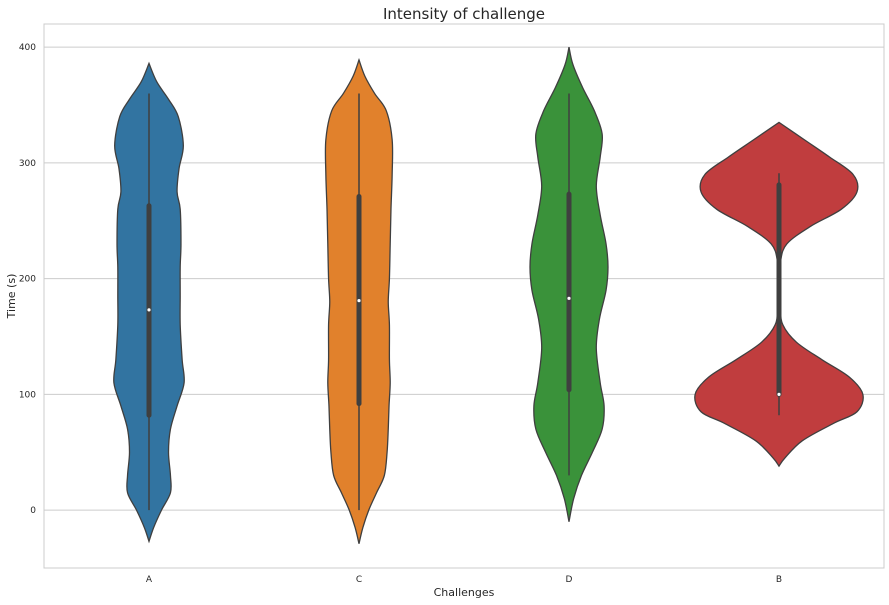  Describe the element at coordinates (33, 511) in the screenshot. I see `y-tick-0: 0` at that location.